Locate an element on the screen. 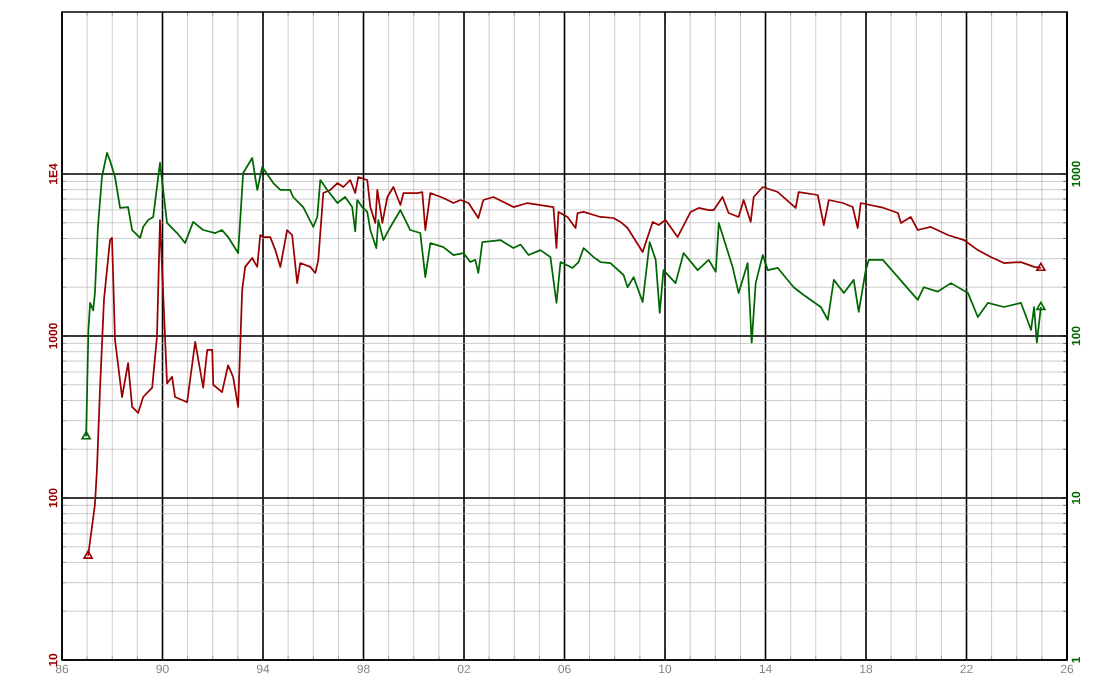 This screenshot has width=1120, height=677. x-tick-label: 02 is located at coordinates (464, 669).